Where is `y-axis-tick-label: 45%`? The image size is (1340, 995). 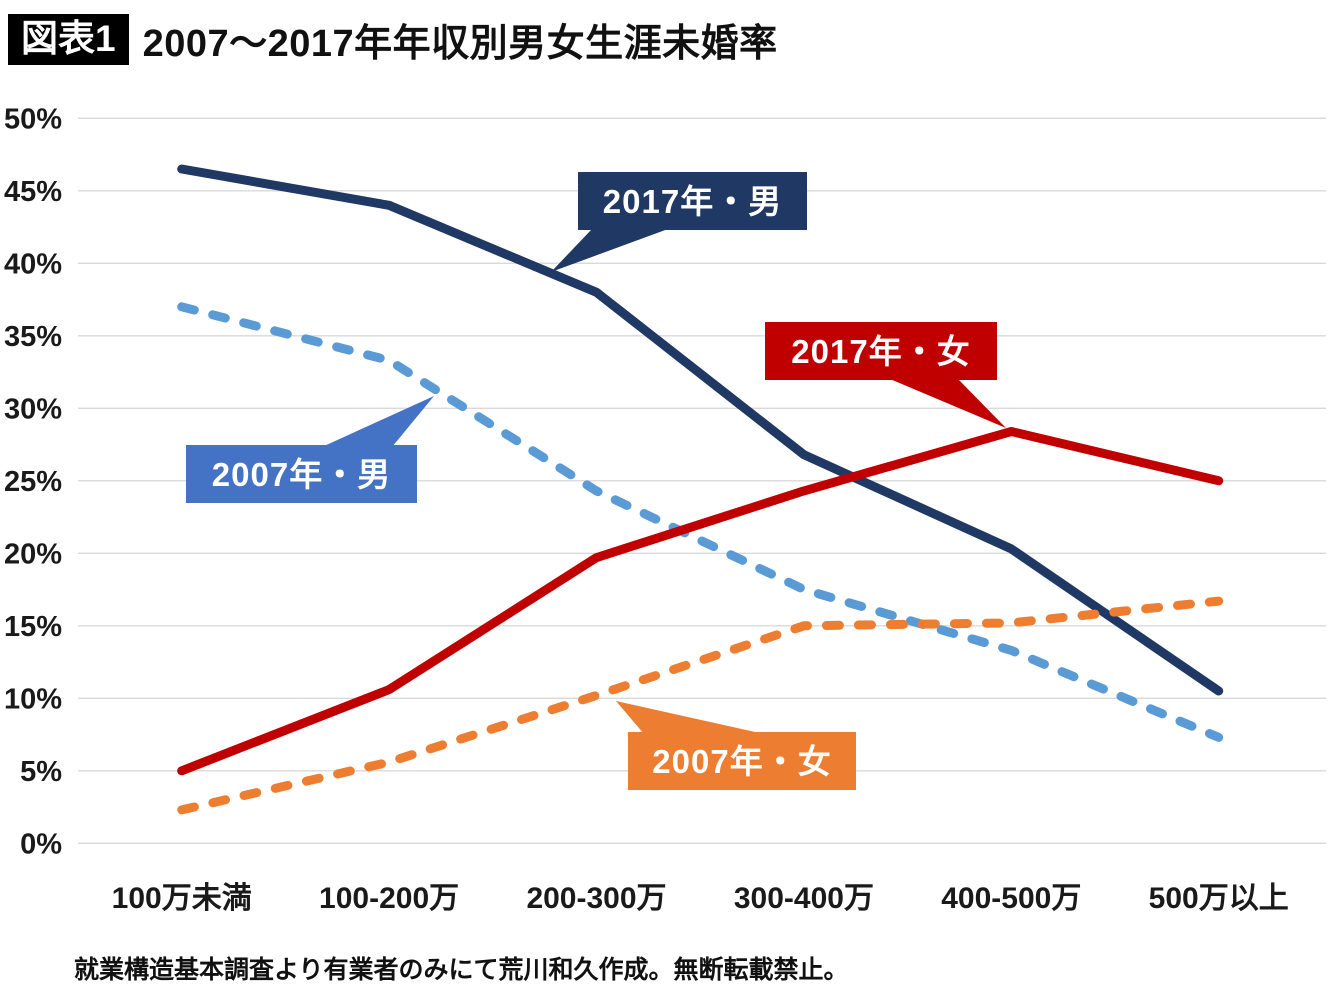
y-axis-tick-label: 45% is located at coordinates (33, 192).